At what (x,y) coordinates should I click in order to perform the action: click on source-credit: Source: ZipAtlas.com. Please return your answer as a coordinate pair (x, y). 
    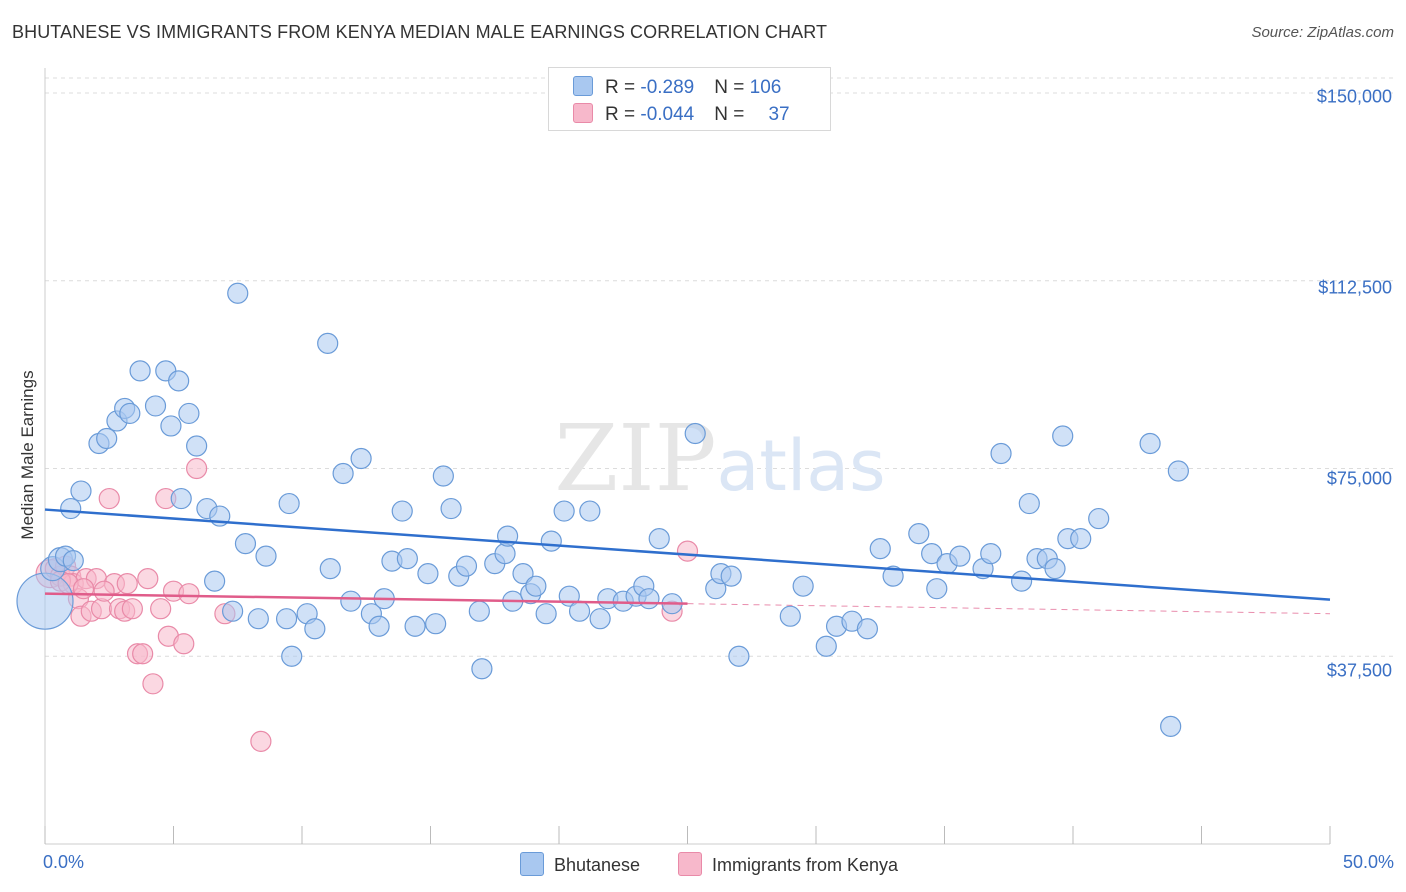
    Looking at the image, I should click on (1322, 32).